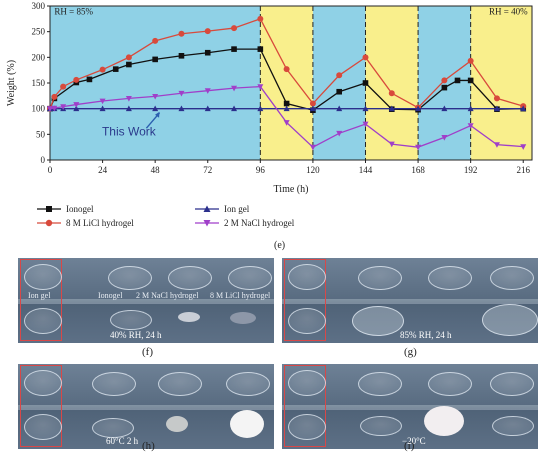 Image resolution: width=553 pixels, height=459 pixels. Describe the element at coordinates (157, 114) in the screenshot. I see `this-work-arrow-head` at that location.